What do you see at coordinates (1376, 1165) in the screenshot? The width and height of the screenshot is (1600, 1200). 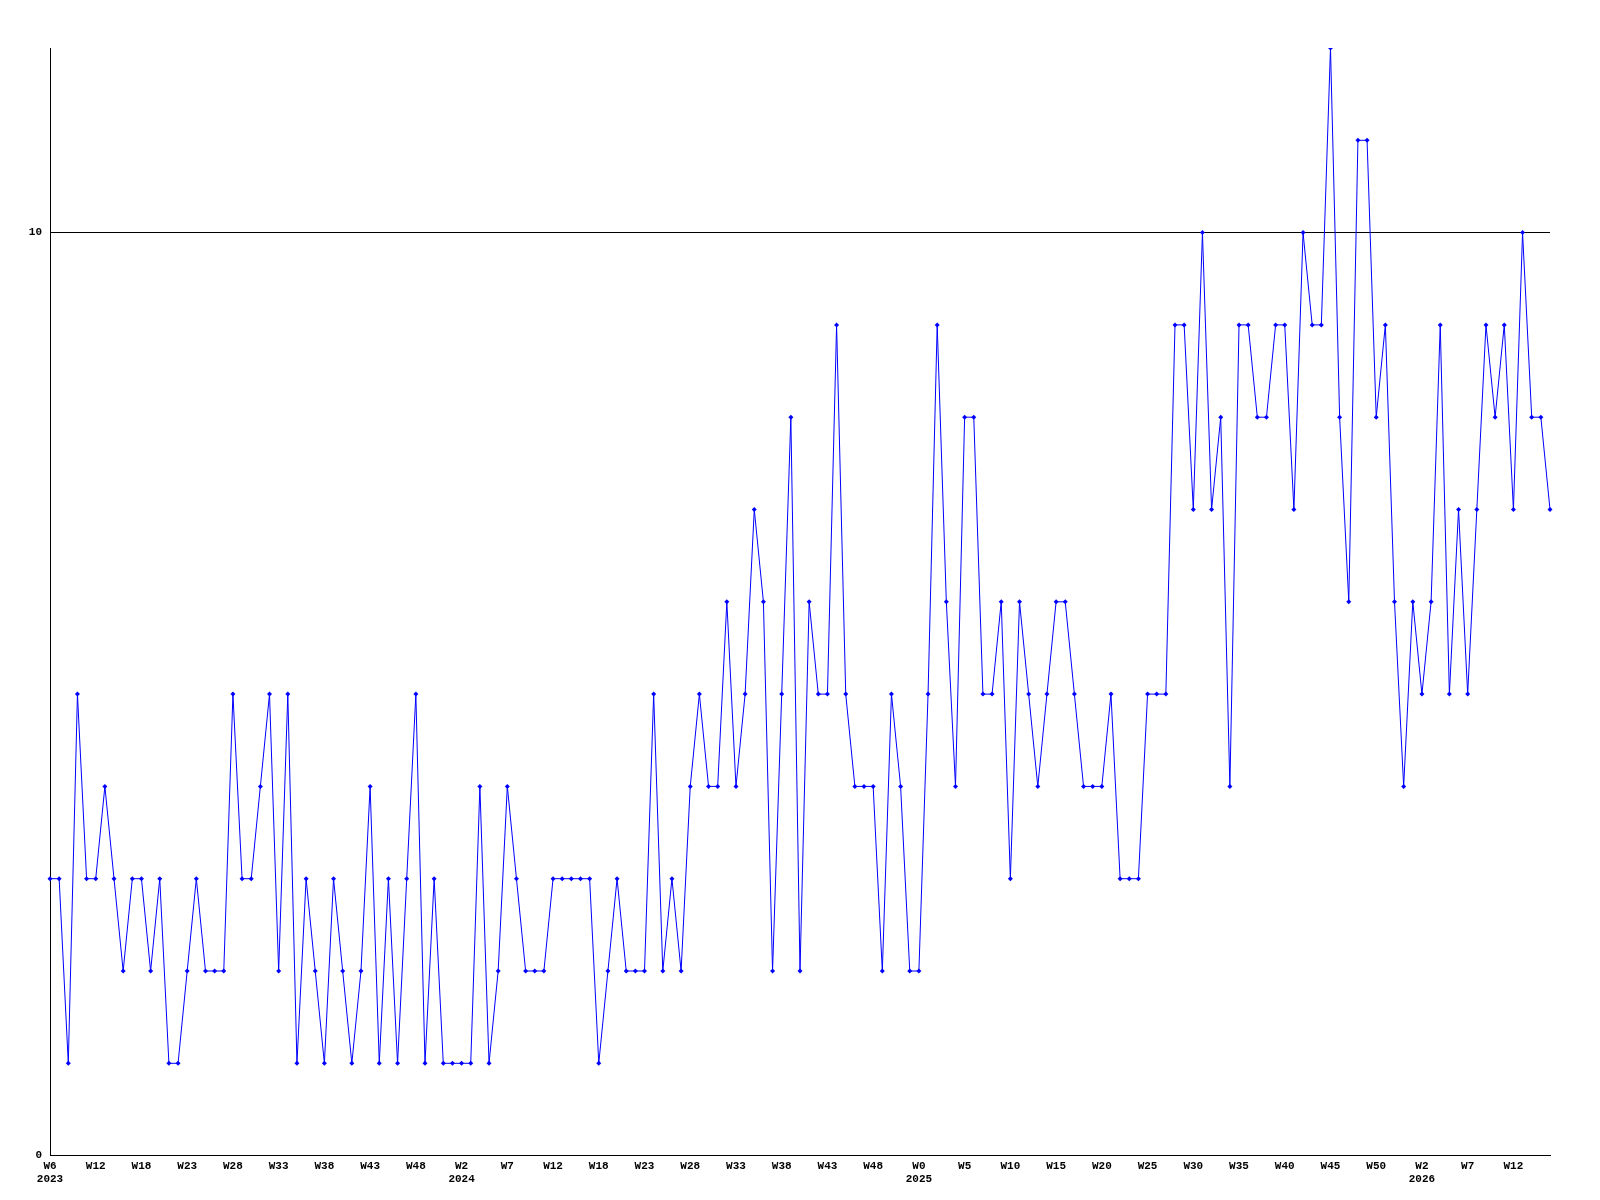 I see `x-tick-label: W50` at bounding box center [1376, 1165].